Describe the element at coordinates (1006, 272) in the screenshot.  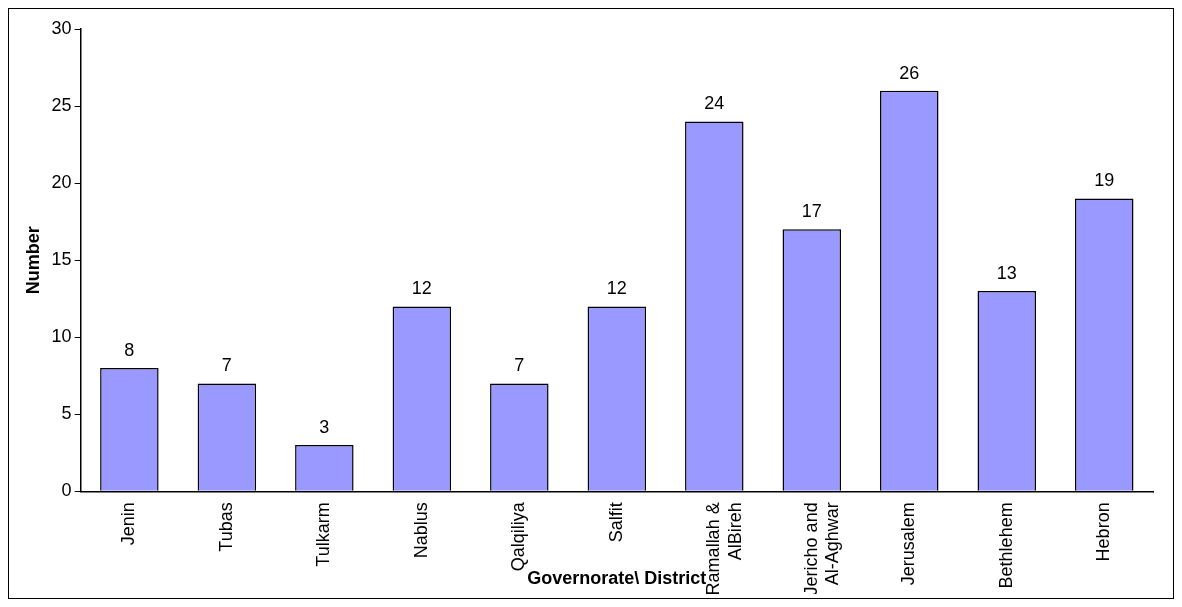
I see `data-label: 13` at that location.